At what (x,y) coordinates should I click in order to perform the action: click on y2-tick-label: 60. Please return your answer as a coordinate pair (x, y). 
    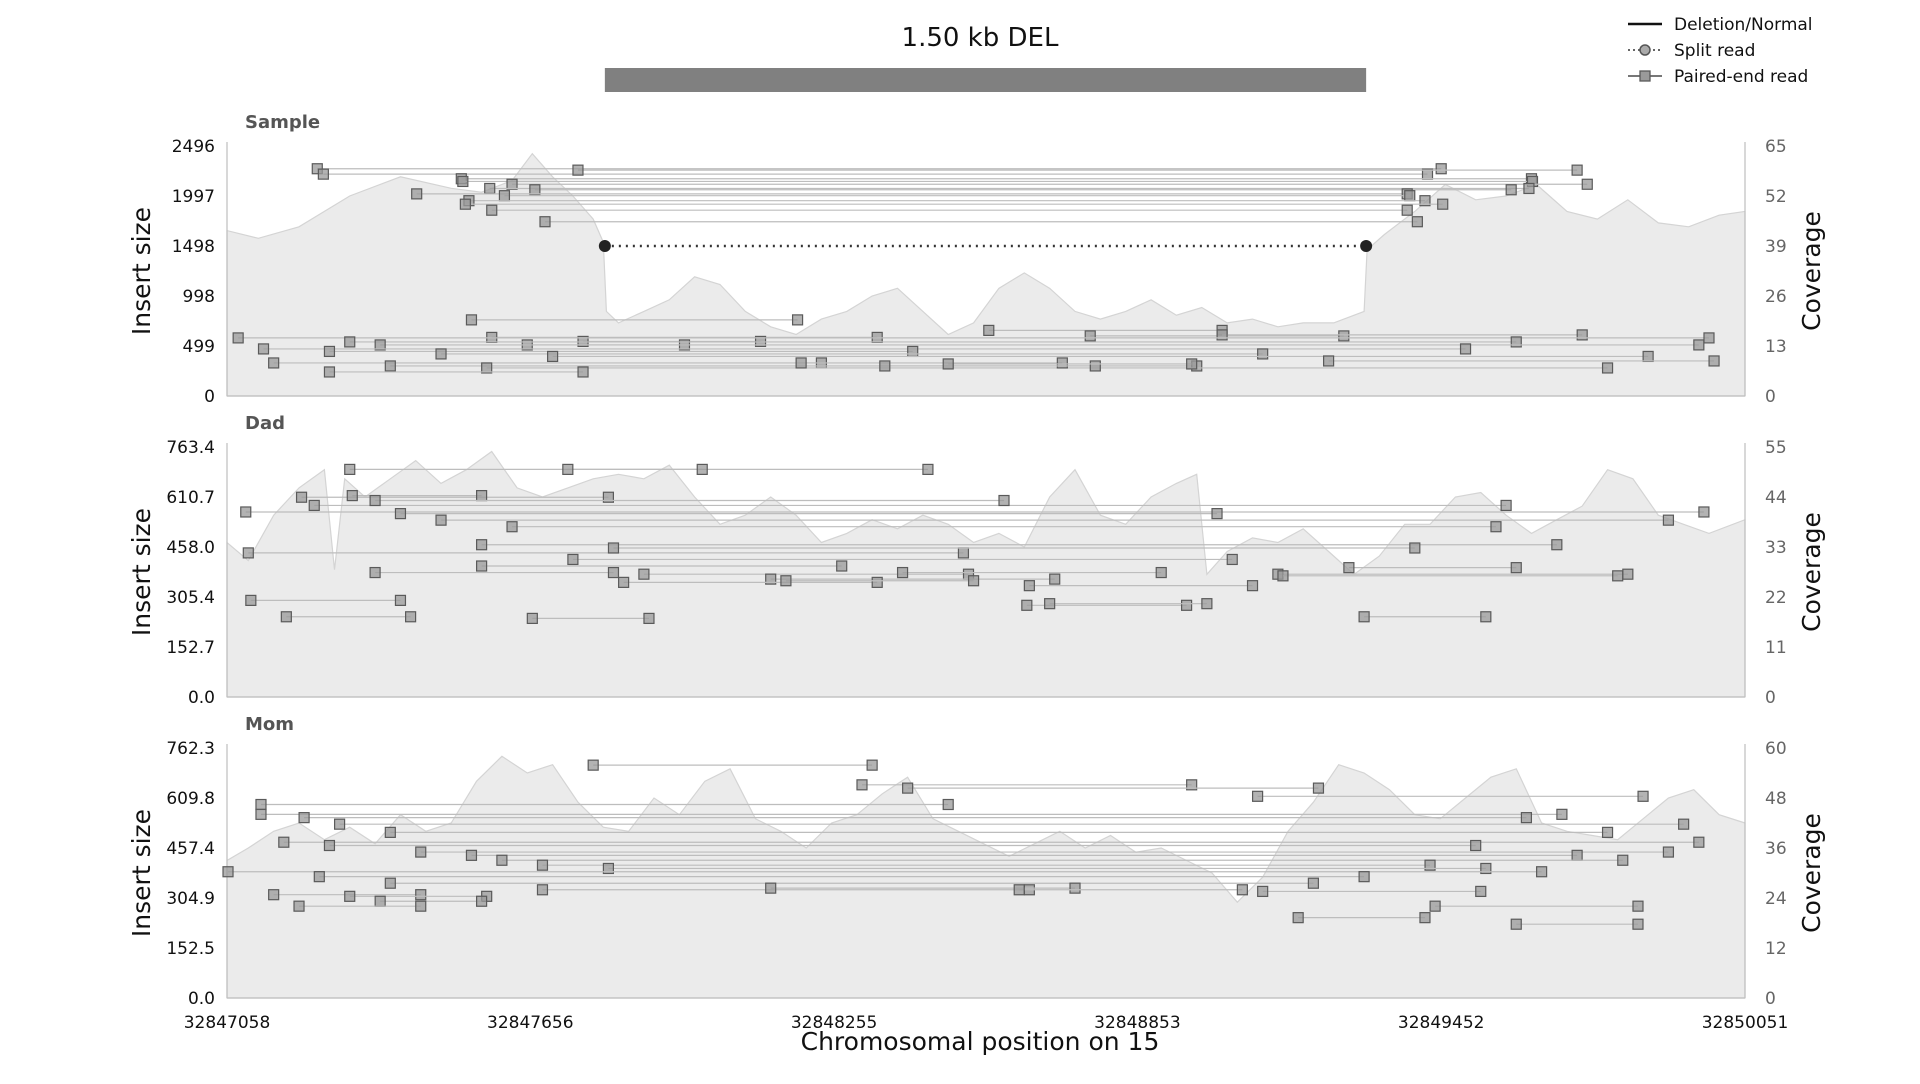
    Looking at the image, I should click on (1776, 749).